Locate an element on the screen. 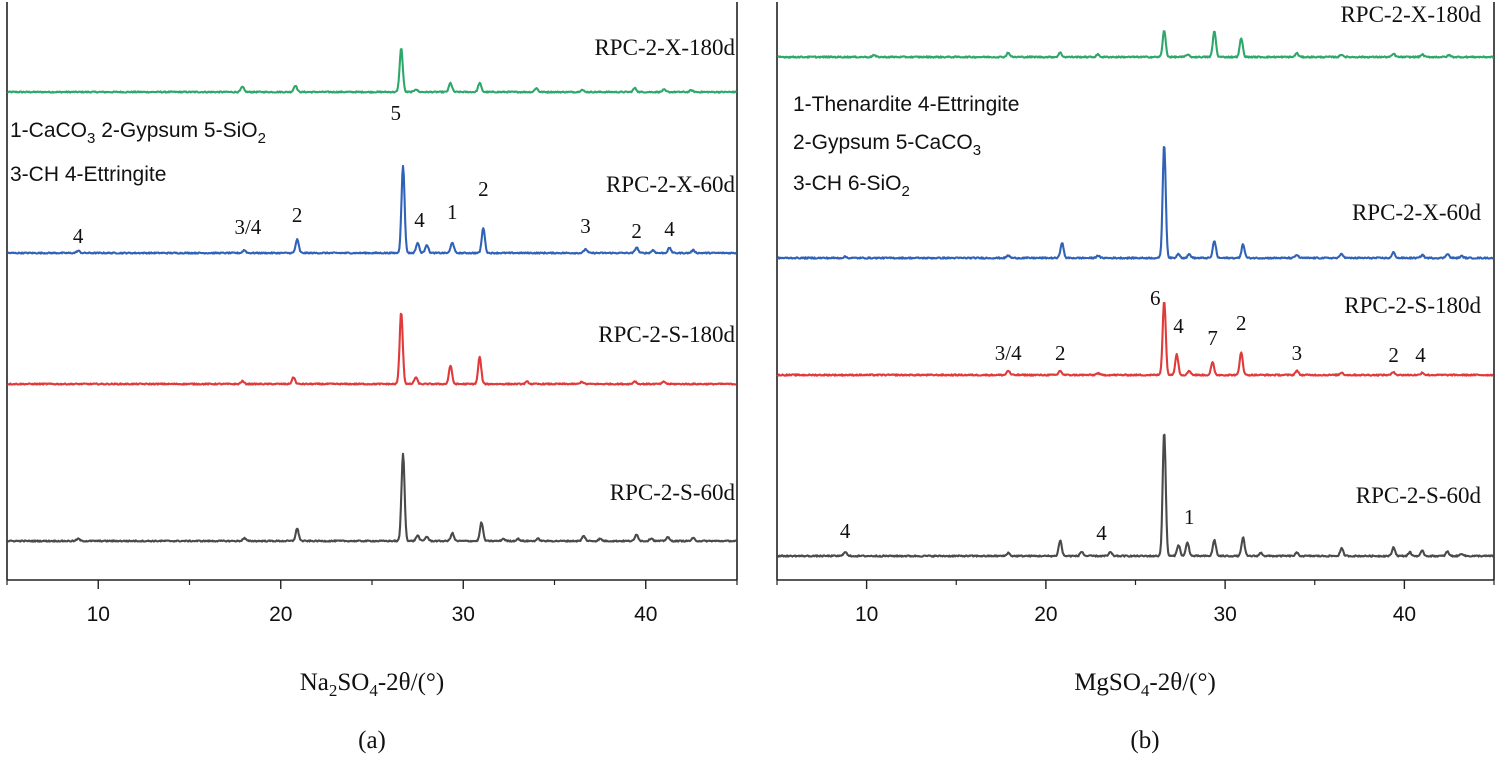 Image resolution: width=1500 pixels, height=770 pixels. panel-label: (a) is located at coordinates (372, 740).